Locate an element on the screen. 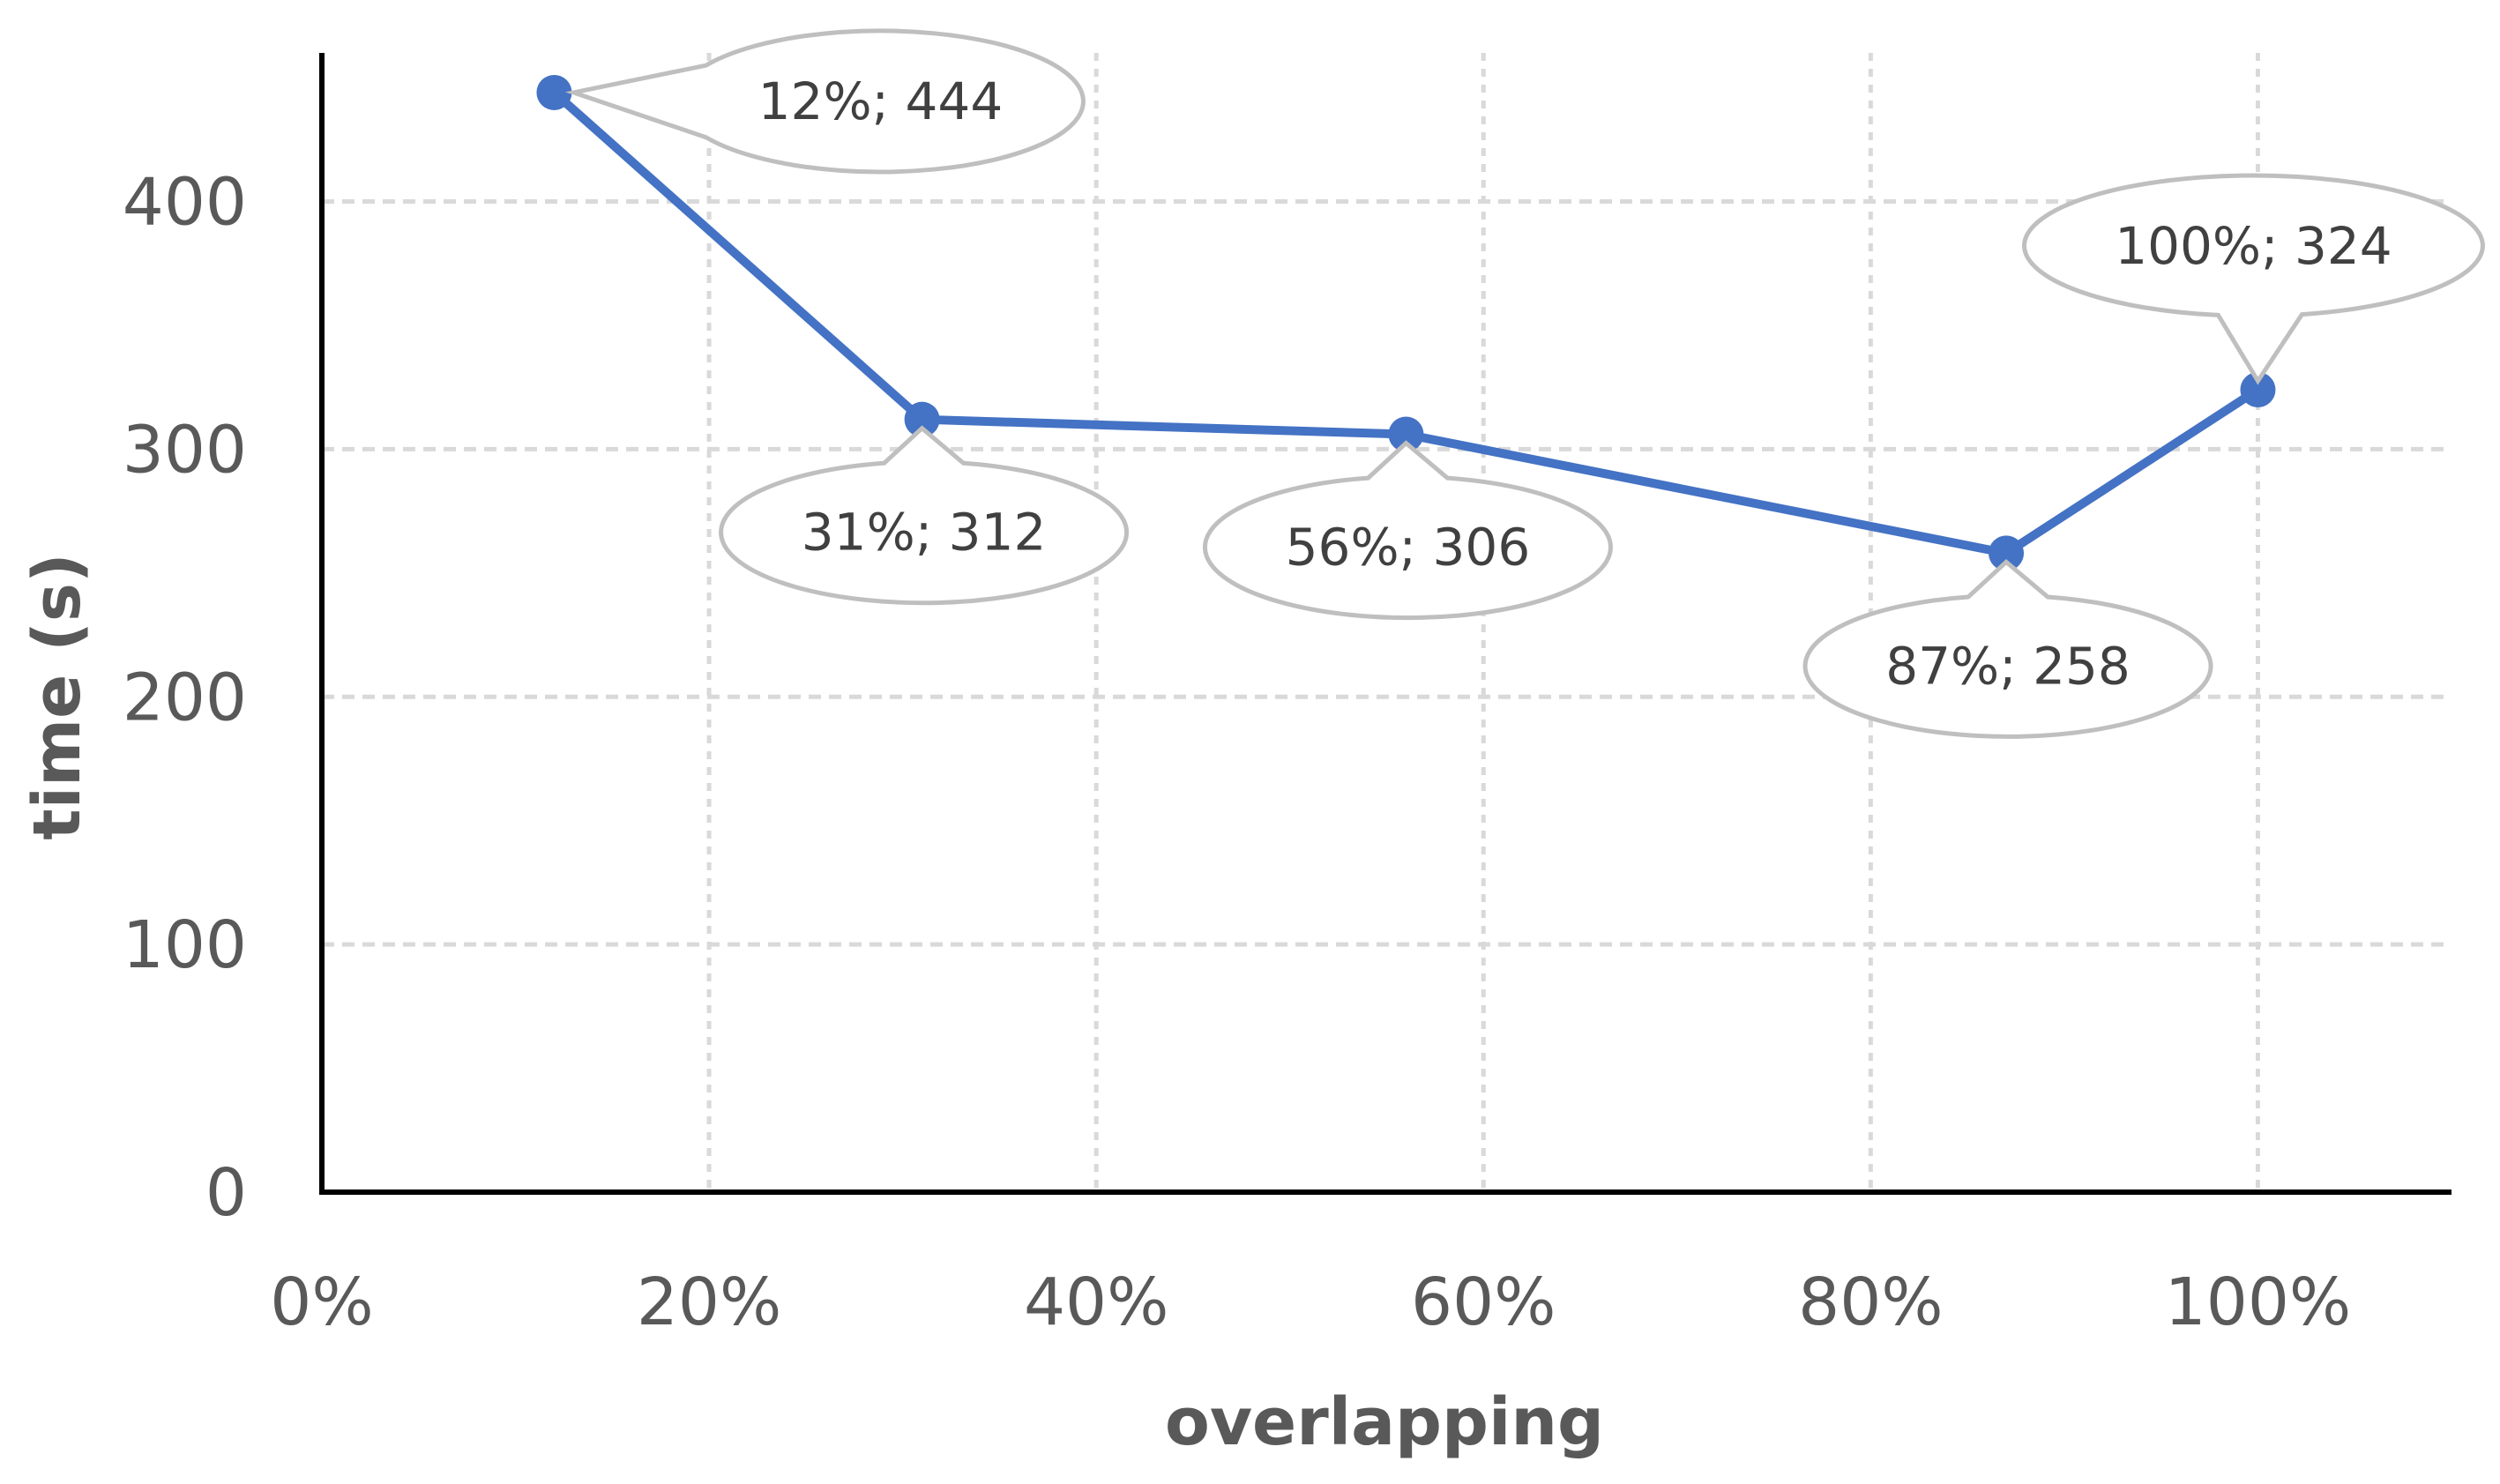 The width and height of the screenshot is (2500, 1484). y-axis-title: time (s) is located at coordinates (57, 696).